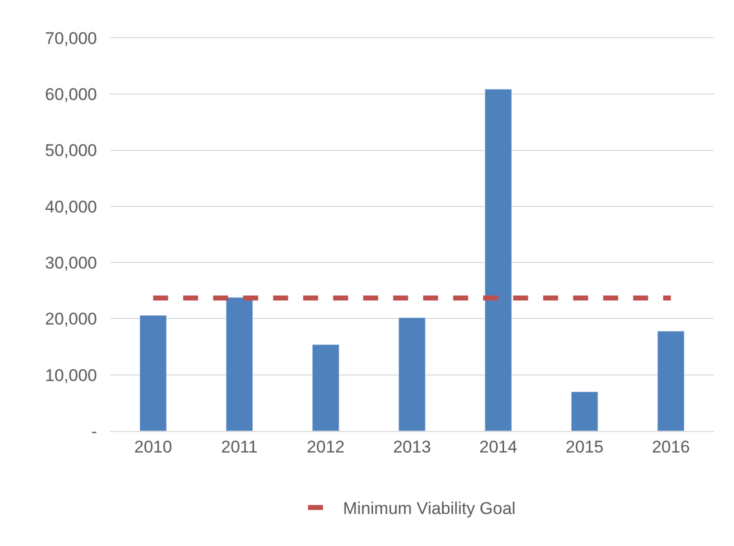 The width and height of the screenshot is (734, 546). I want to click on legend-label: Minimum Viability Goal, so click(429, 508).